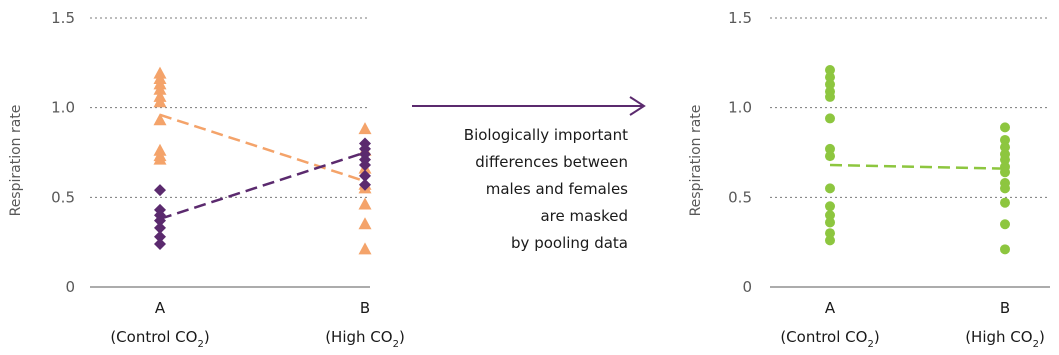  I want to click on annotation-line-5: by pooling data, so click(569, 243).